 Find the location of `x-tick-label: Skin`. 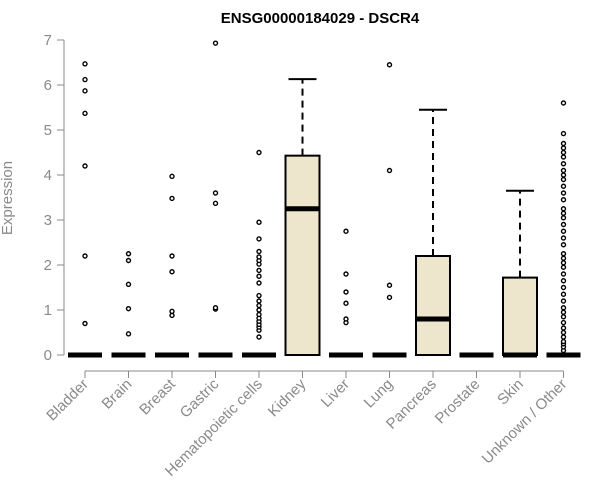

x-tick-label: Skin is located at coordinates (510, 392).